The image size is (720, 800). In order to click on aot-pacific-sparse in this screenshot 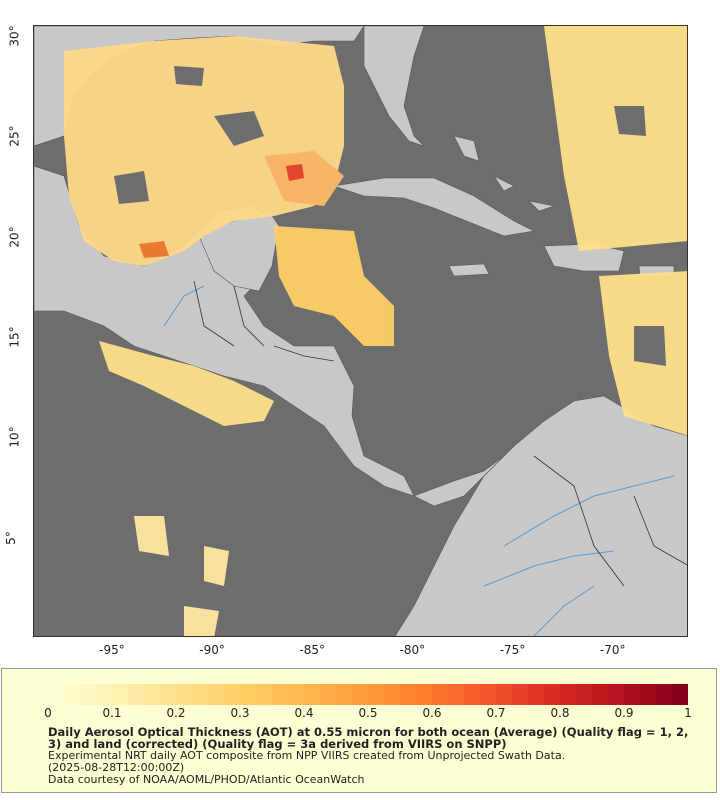, I will do `click(181, 576)`.